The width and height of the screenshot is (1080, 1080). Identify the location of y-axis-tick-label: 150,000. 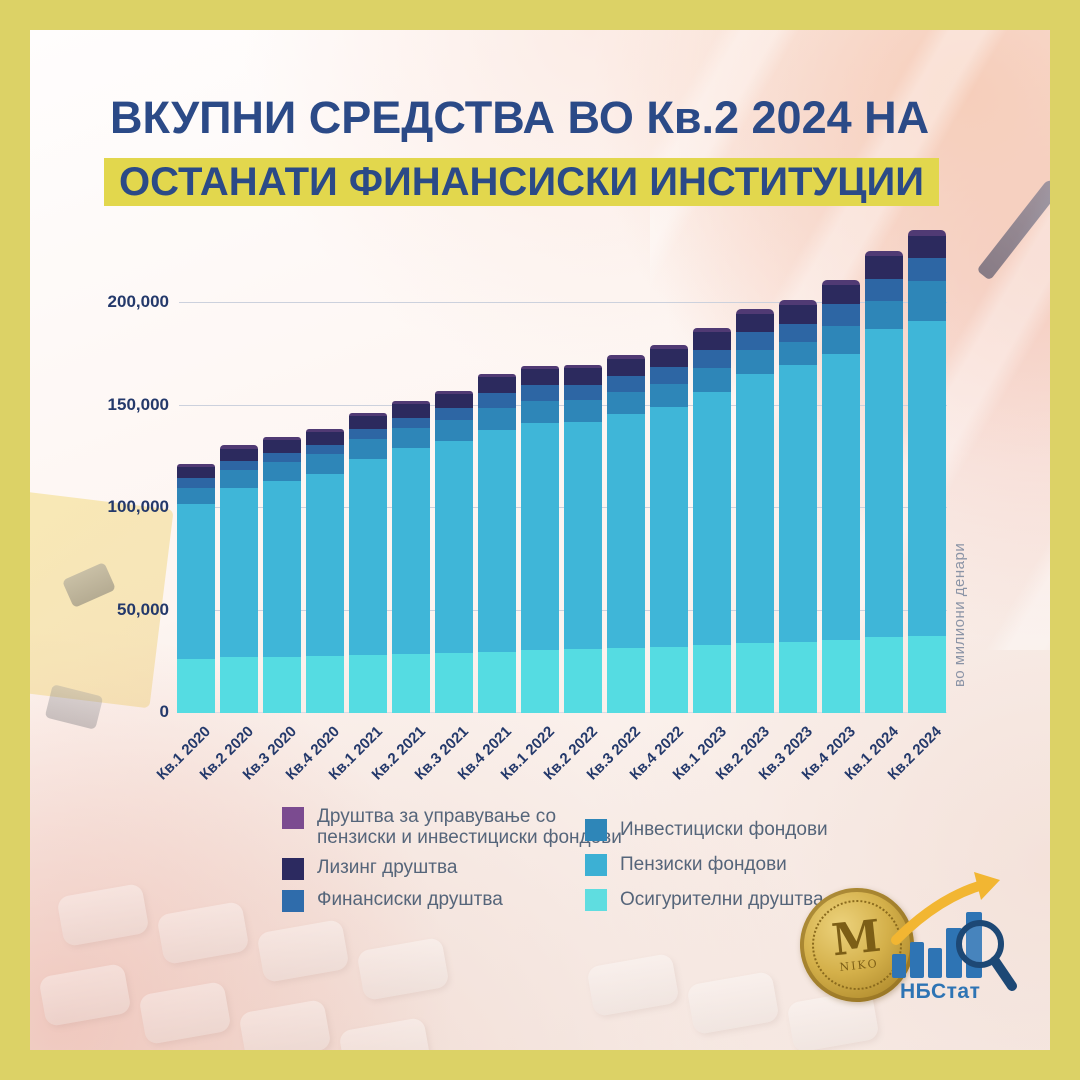
(138, 404).